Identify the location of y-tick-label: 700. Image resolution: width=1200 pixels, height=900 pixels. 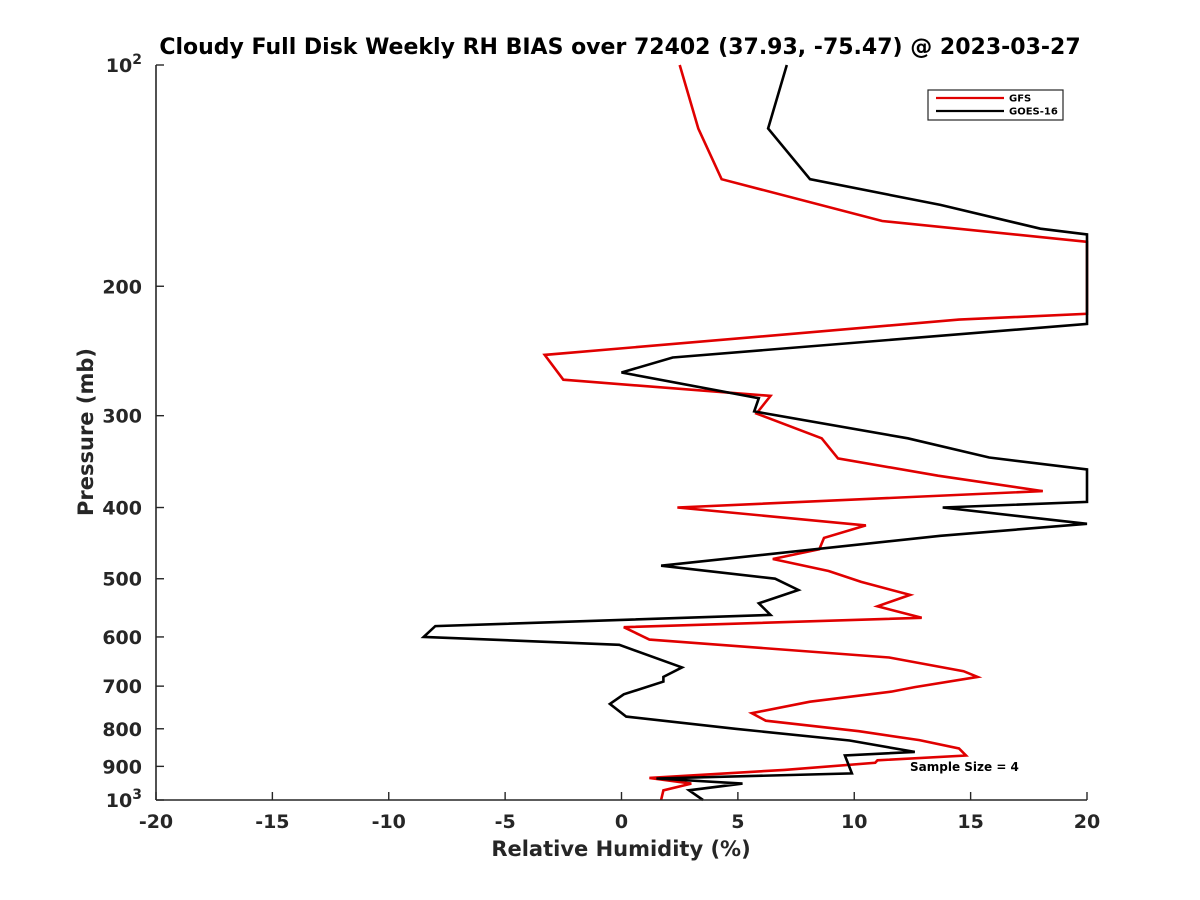
(122, 687).